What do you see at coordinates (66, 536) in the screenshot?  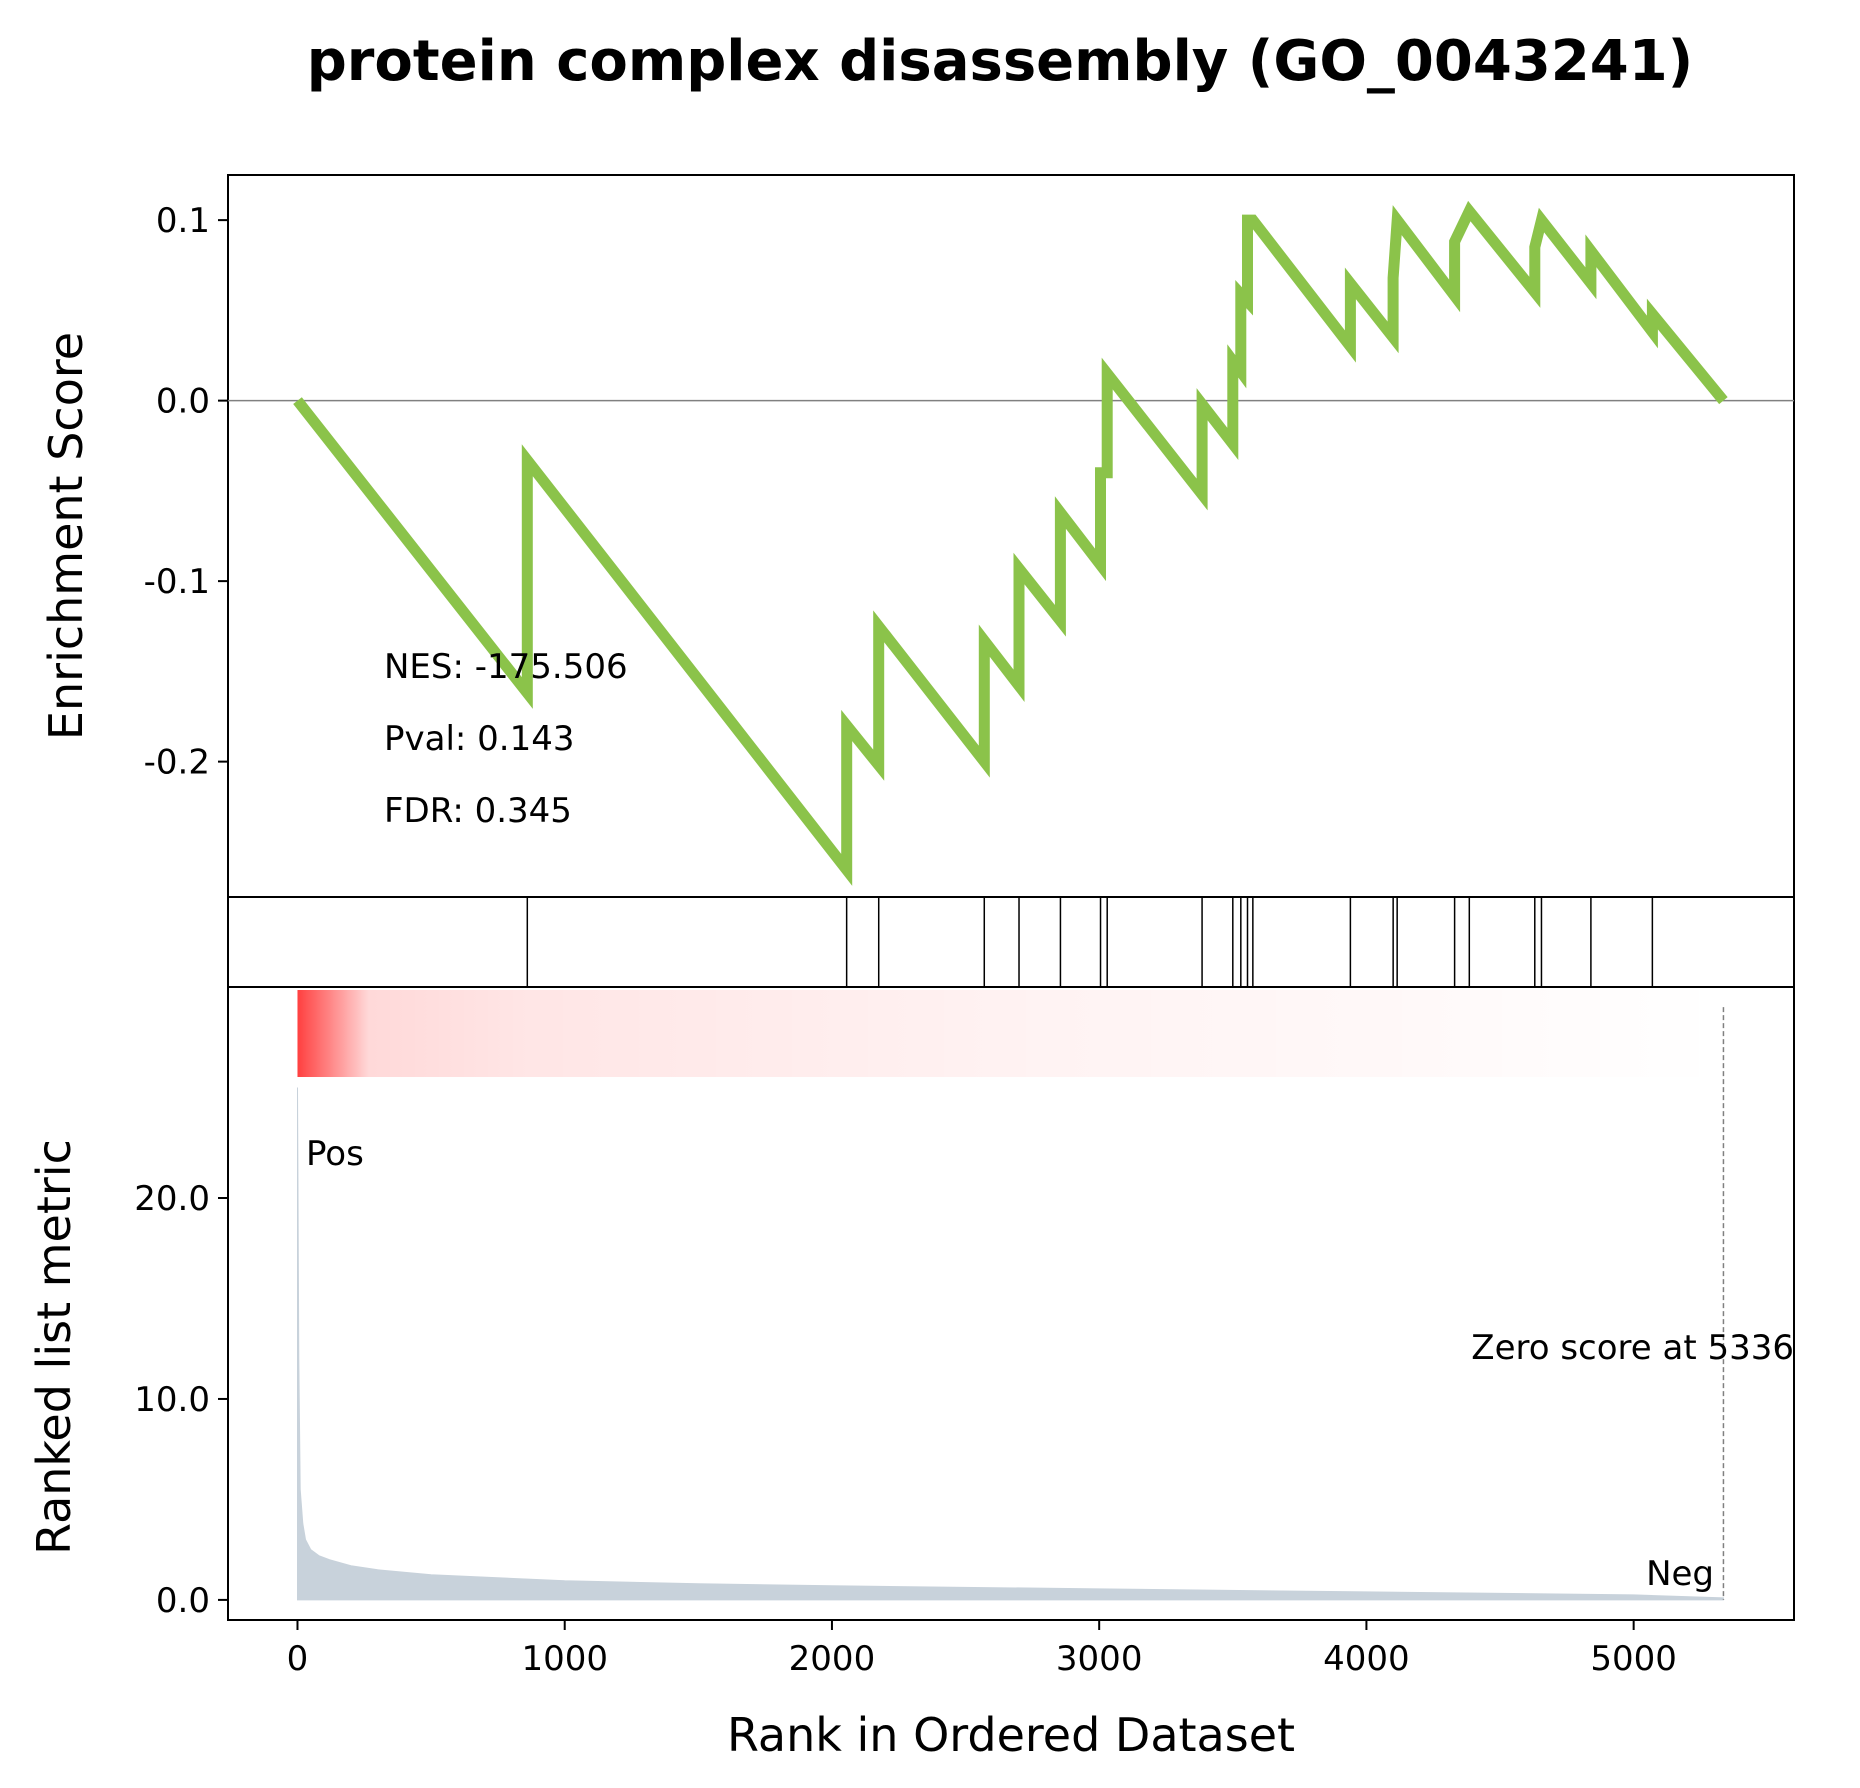 I see `es-ylabel: Enrichment Score` at bounding box center [66, 536].